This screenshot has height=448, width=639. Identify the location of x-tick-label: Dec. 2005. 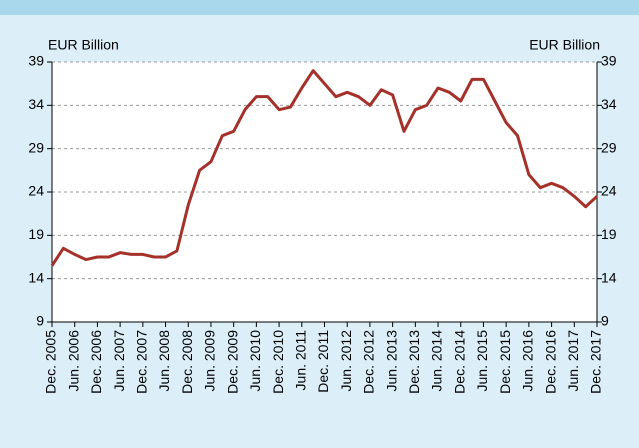
(51, 362).